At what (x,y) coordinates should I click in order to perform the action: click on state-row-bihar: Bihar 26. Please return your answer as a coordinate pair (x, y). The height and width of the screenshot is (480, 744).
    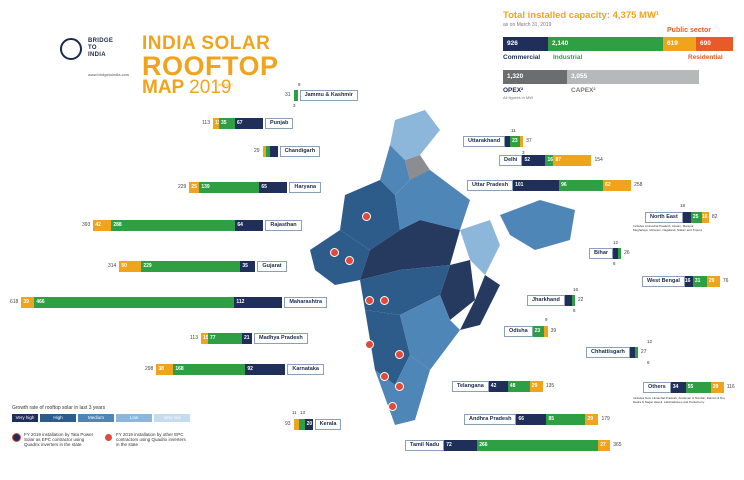
    Looking at the image, I should click on (608, 253).